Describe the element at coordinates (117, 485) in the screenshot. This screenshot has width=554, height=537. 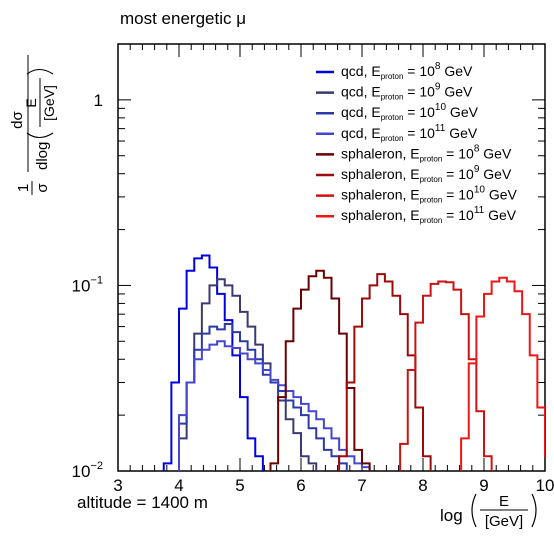
I see `x-tick-label: 3` at that location.